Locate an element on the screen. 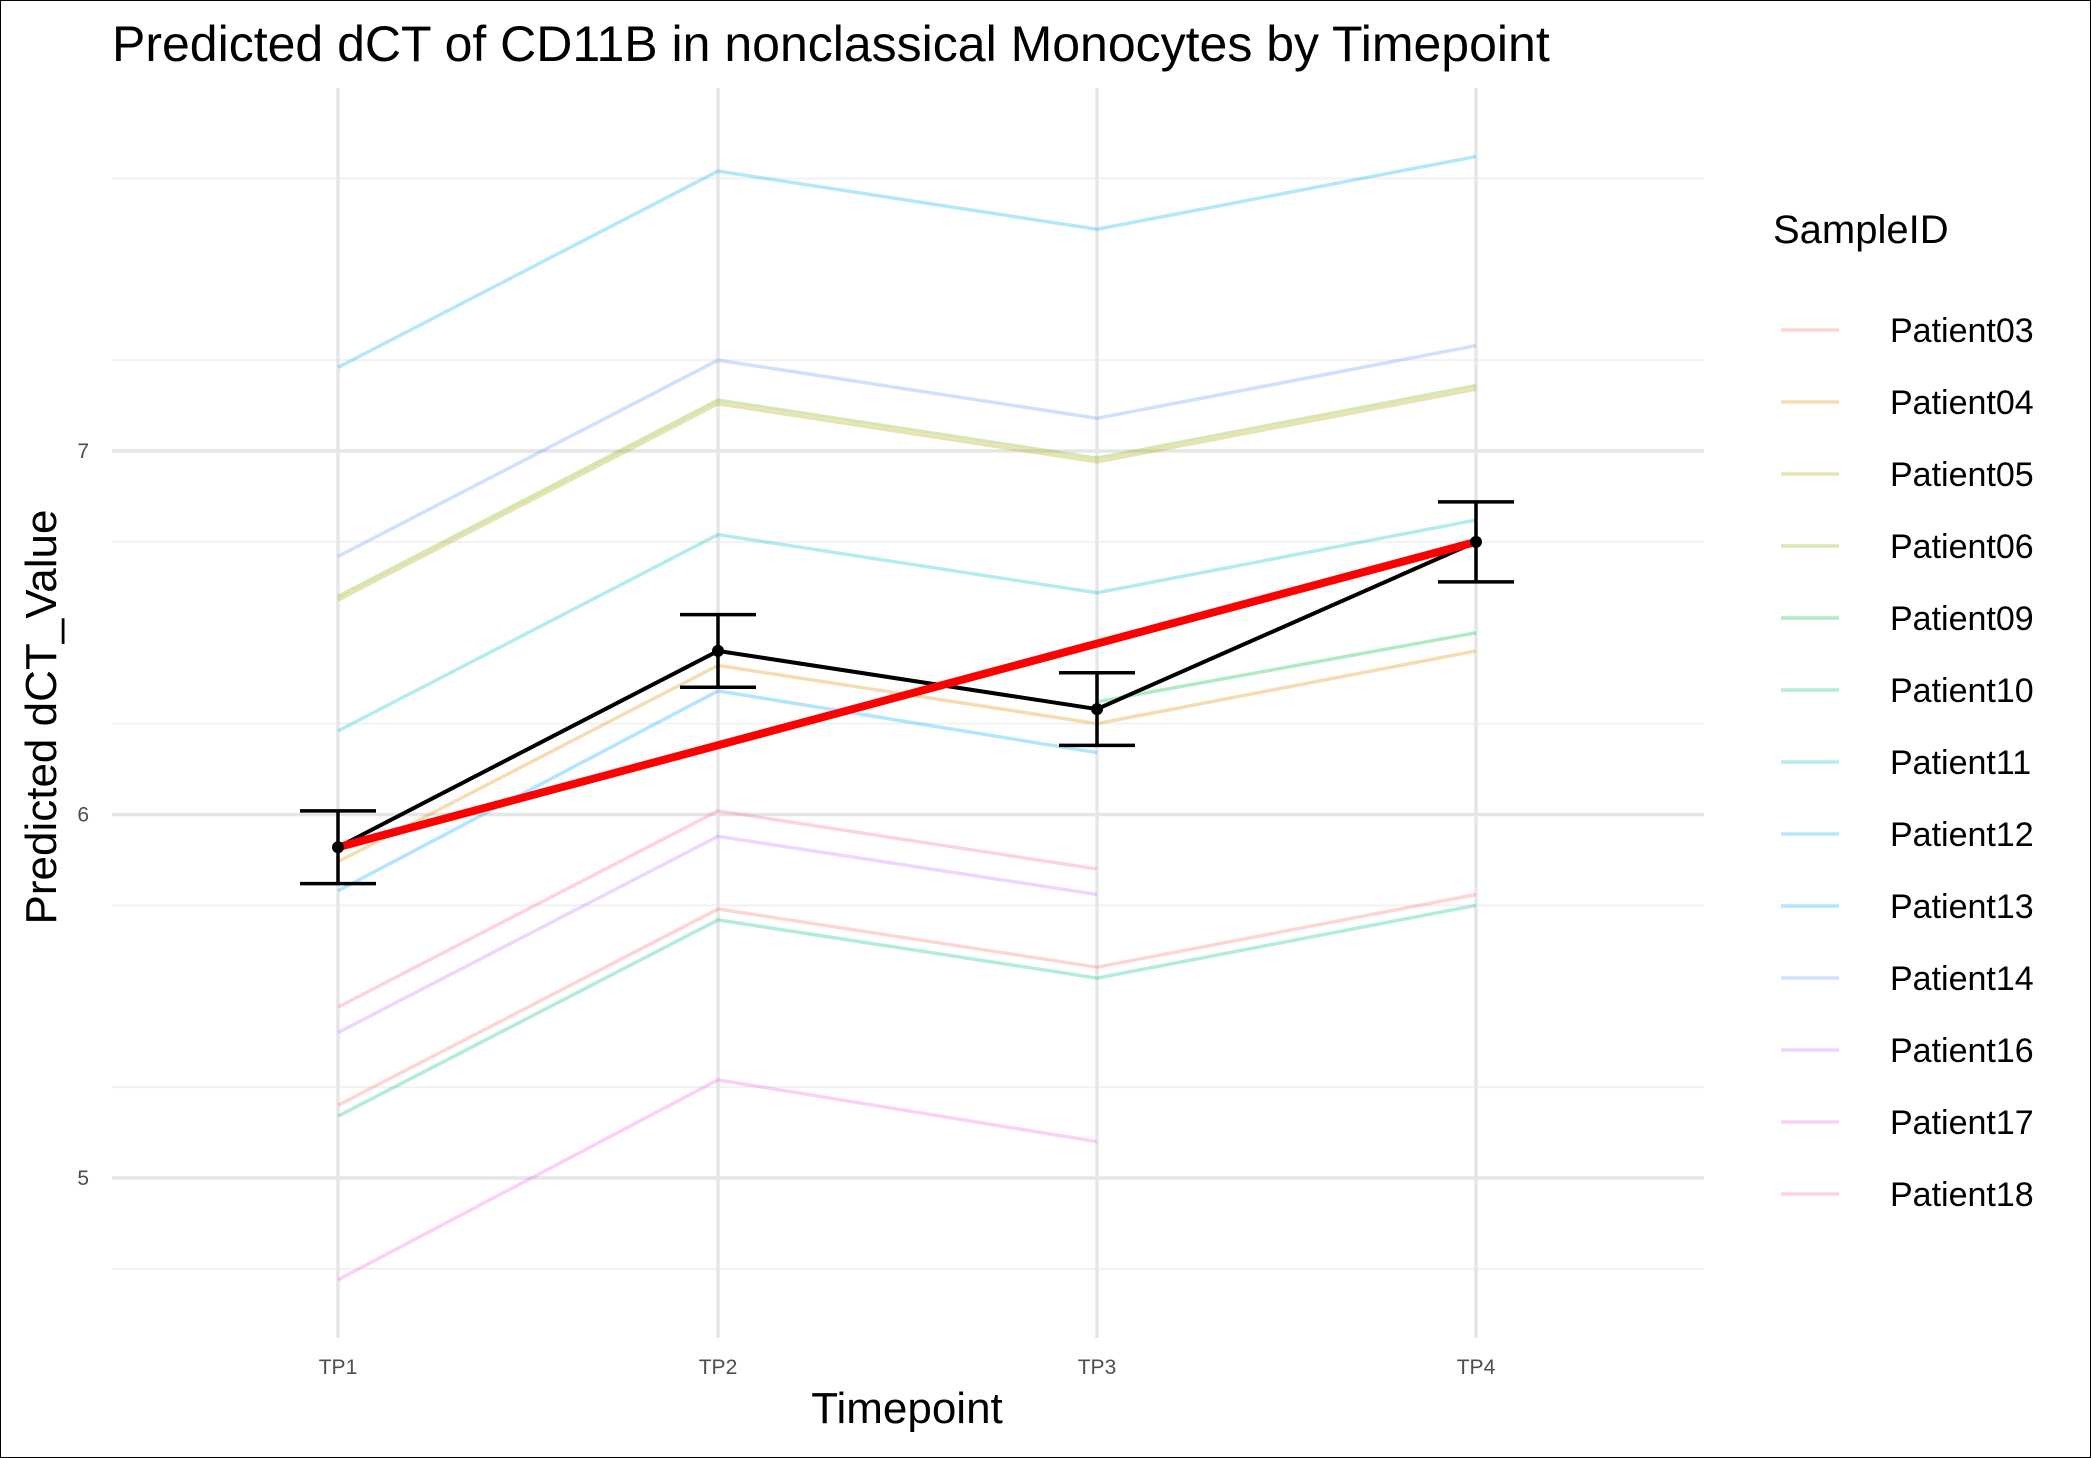 The image size is (2091, 1458). legend-label: Patient09 is located at coordinates (1962, 619).